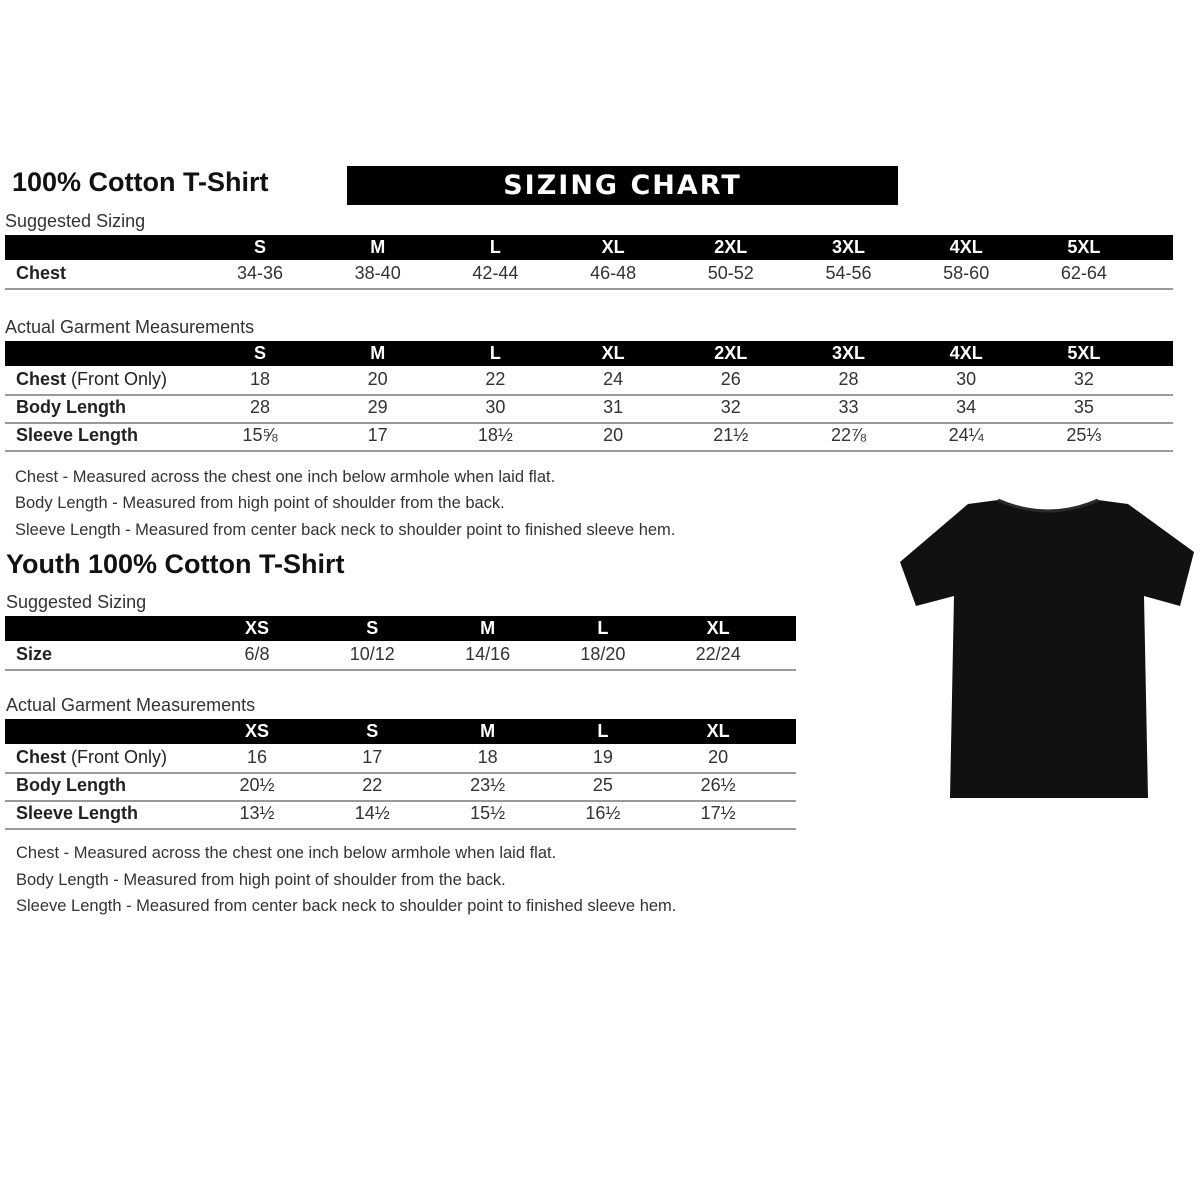 The height and width of the screenshot is (1200, 1200). What do you see at coordinates (372, 654) in the screenshot?
I see `table-cell: 10/12` at bounding box center [372, 654].